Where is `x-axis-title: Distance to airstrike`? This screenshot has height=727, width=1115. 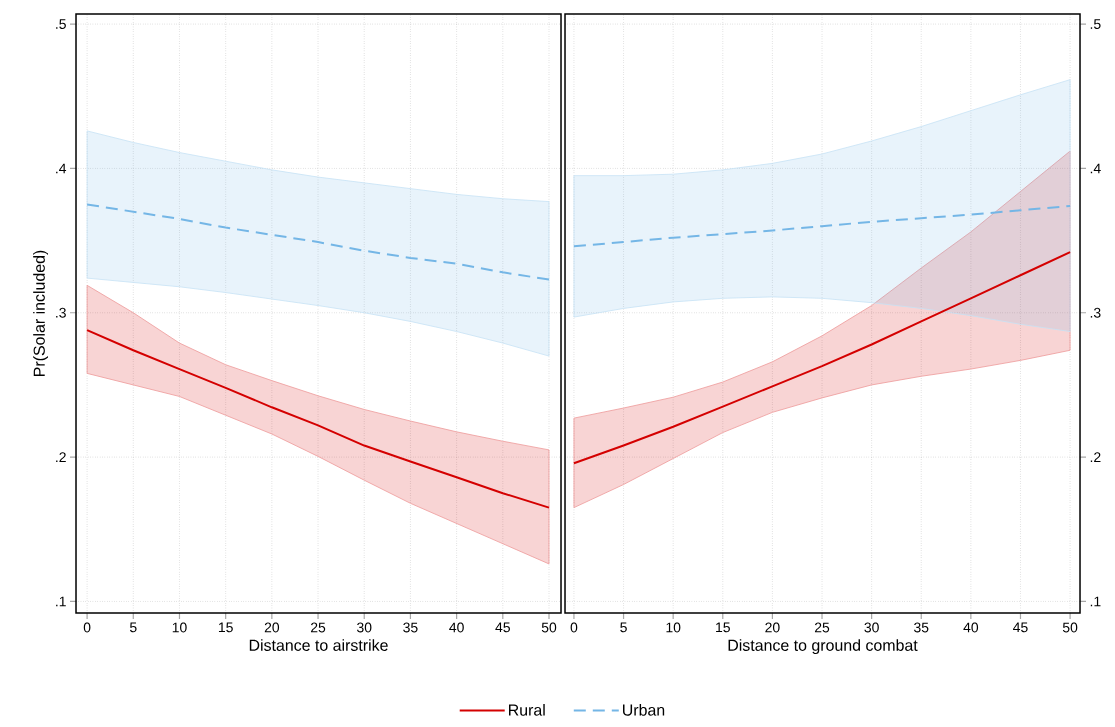
x-axis-title: Distance to airstrike is located at coordinates (318, 645).